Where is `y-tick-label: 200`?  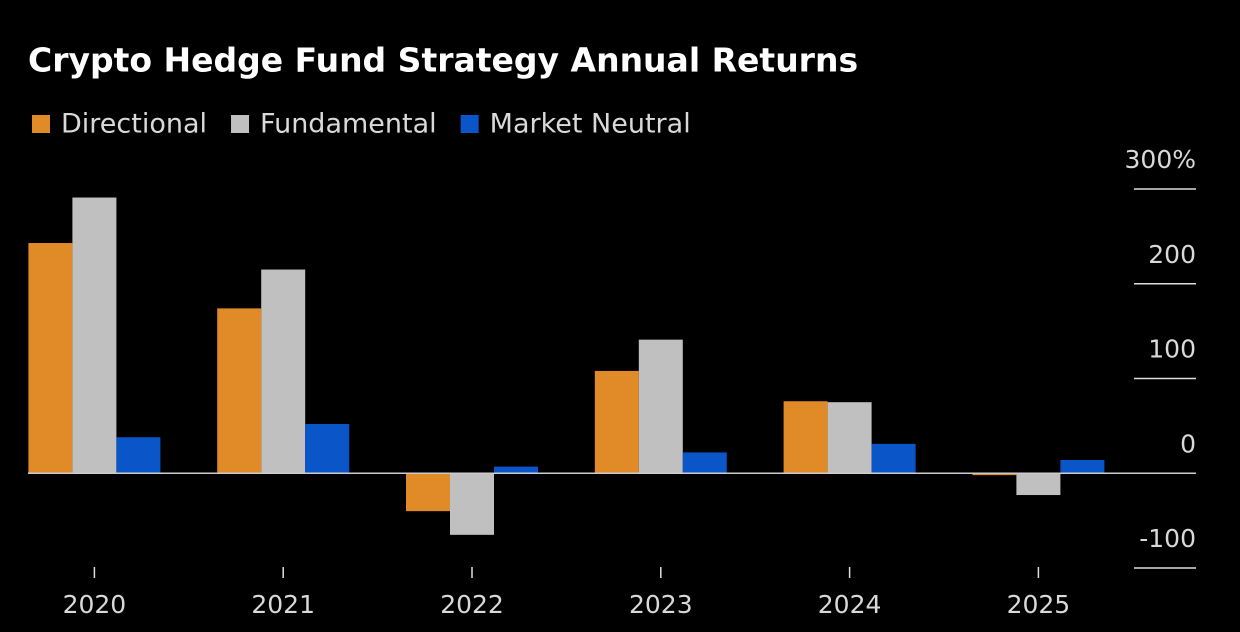 y-tick-label: 200 is located at coordinates (1172, 254).